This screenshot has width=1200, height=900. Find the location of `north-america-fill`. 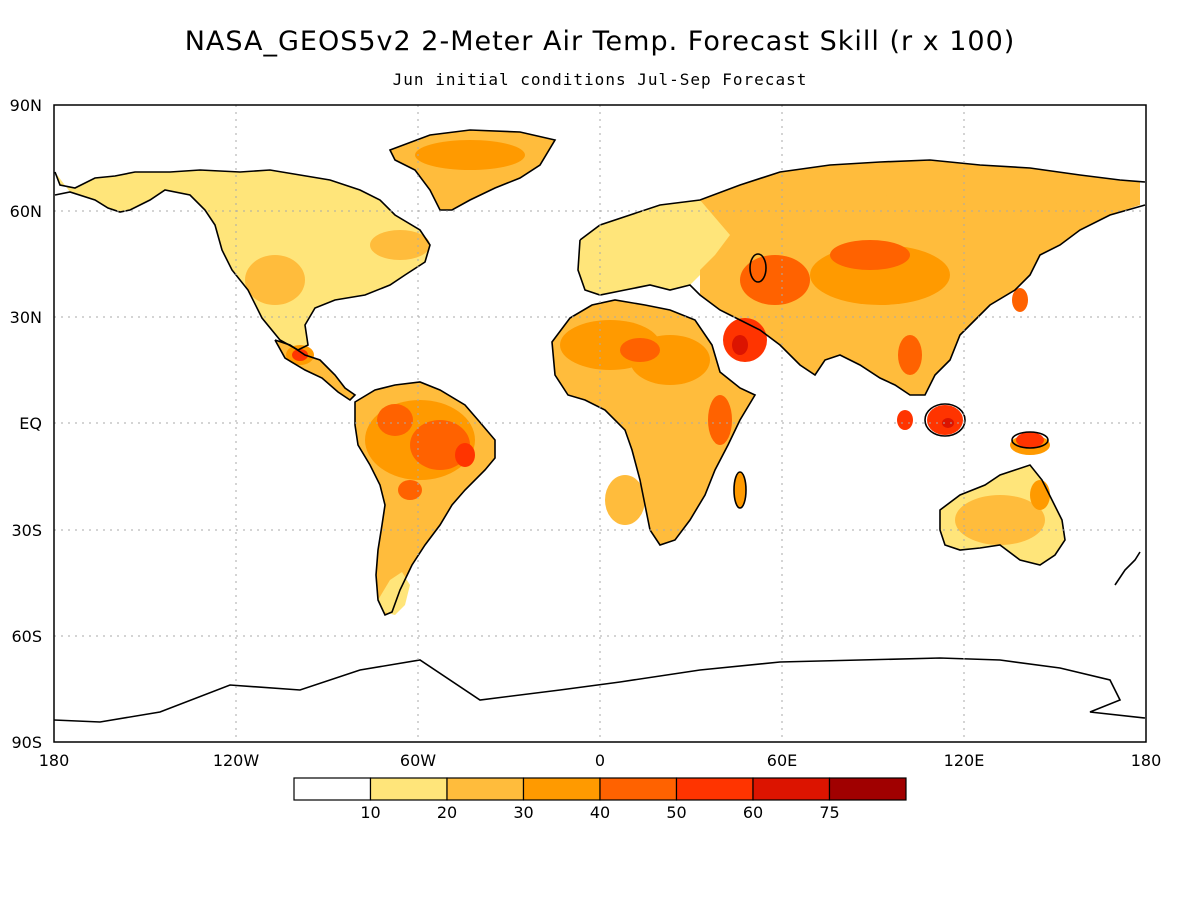

north-america-fill is located at coordinates (242, 260).